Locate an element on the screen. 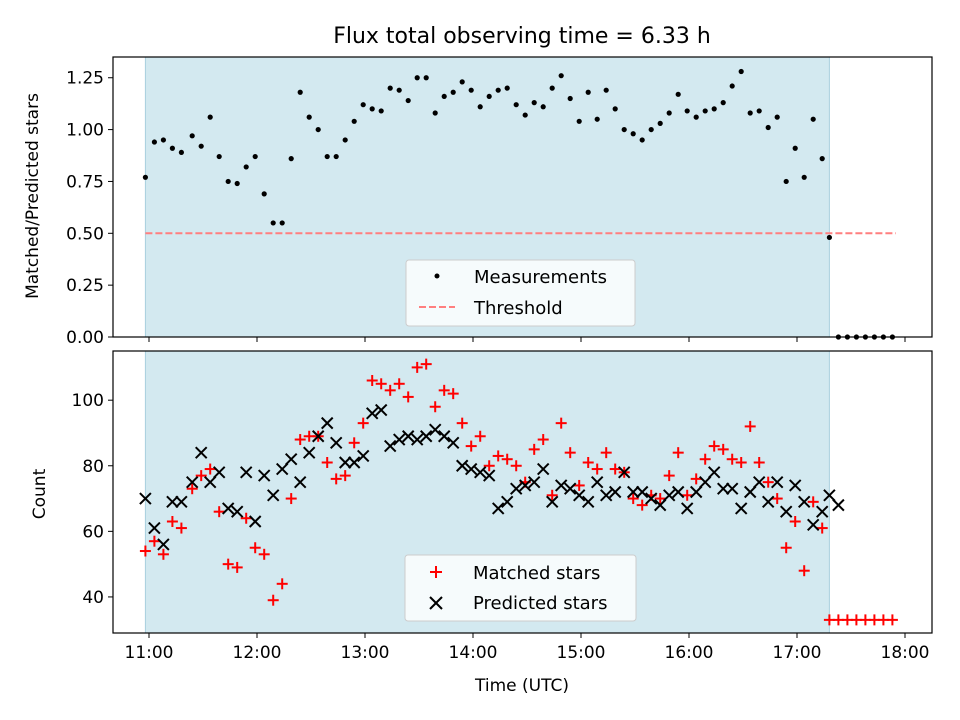 This screenshot has width=960, height=720. ratio-legend-box is located at coordinates (520, 293).